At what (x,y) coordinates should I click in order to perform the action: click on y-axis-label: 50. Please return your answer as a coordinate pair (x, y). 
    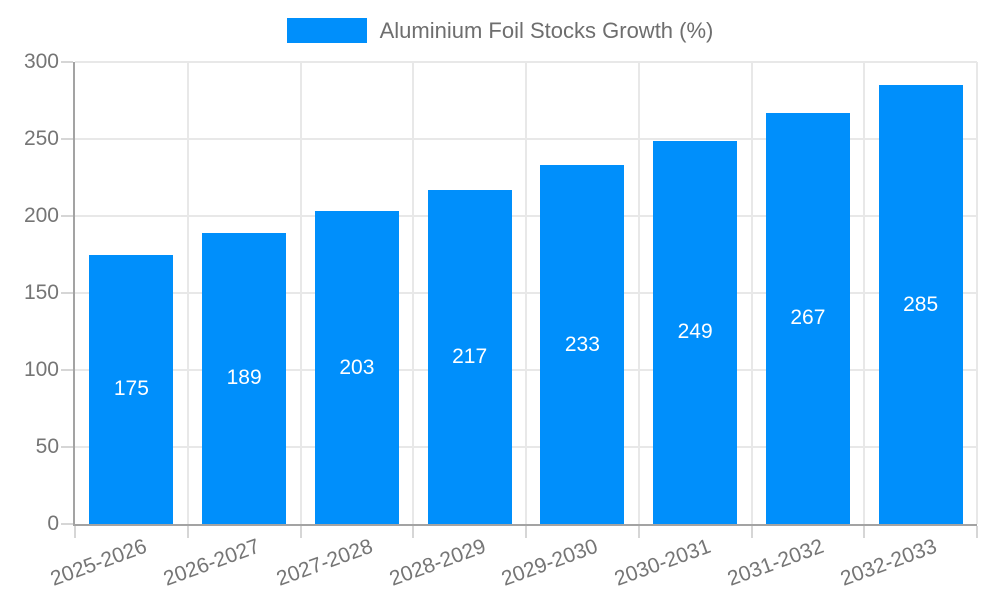
    Looking at the image, I should click on (47, 446).